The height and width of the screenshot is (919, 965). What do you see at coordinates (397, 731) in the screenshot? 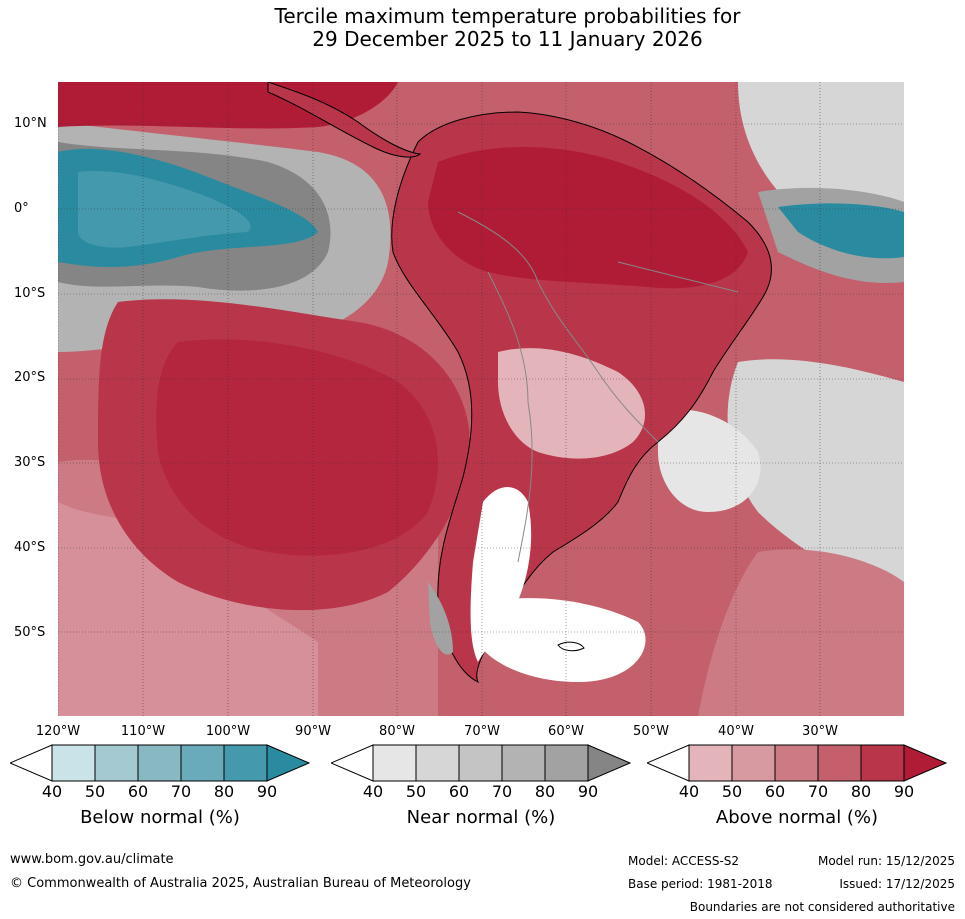
I see `lon-label-80w: 80°W` at bounding box center [397, 731].